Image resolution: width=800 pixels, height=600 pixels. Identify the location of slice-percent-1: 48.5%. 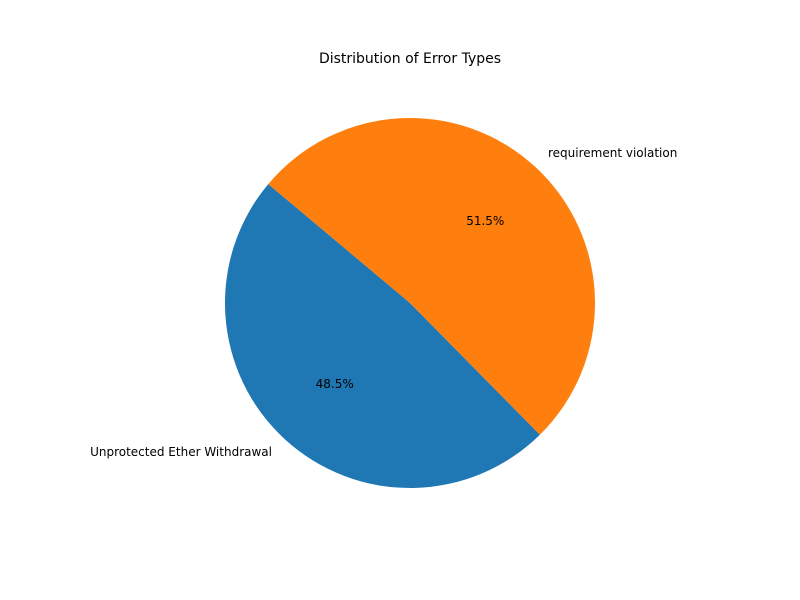
(335, 384).